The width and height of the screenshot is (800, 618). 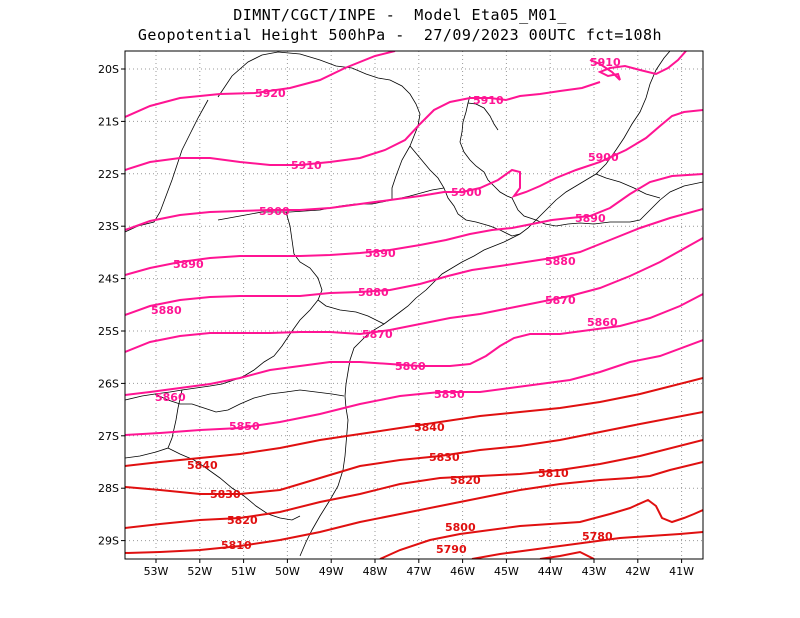 What do you see at coordinates (462, 571) in the screenshot?
I see `lon-tick-label: 46W` at bounding box center [462, 571].